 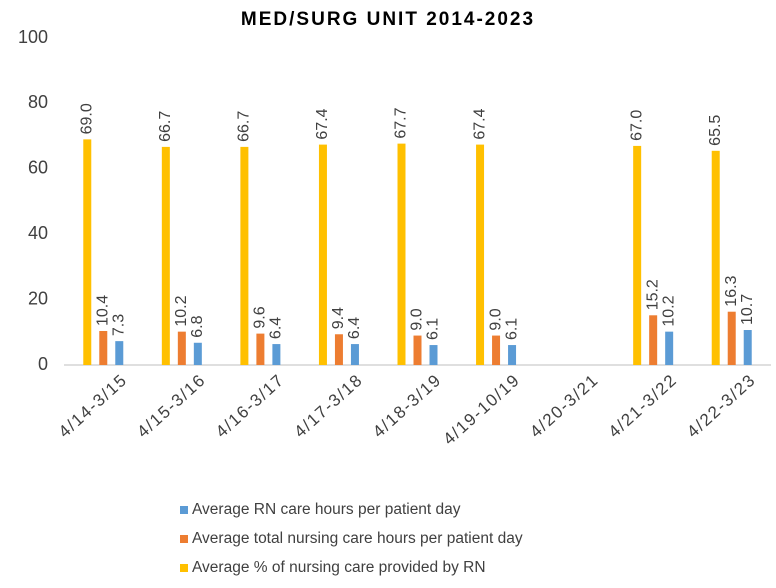 I want to click on value-label: 10.4, so click(x=102, y=310).